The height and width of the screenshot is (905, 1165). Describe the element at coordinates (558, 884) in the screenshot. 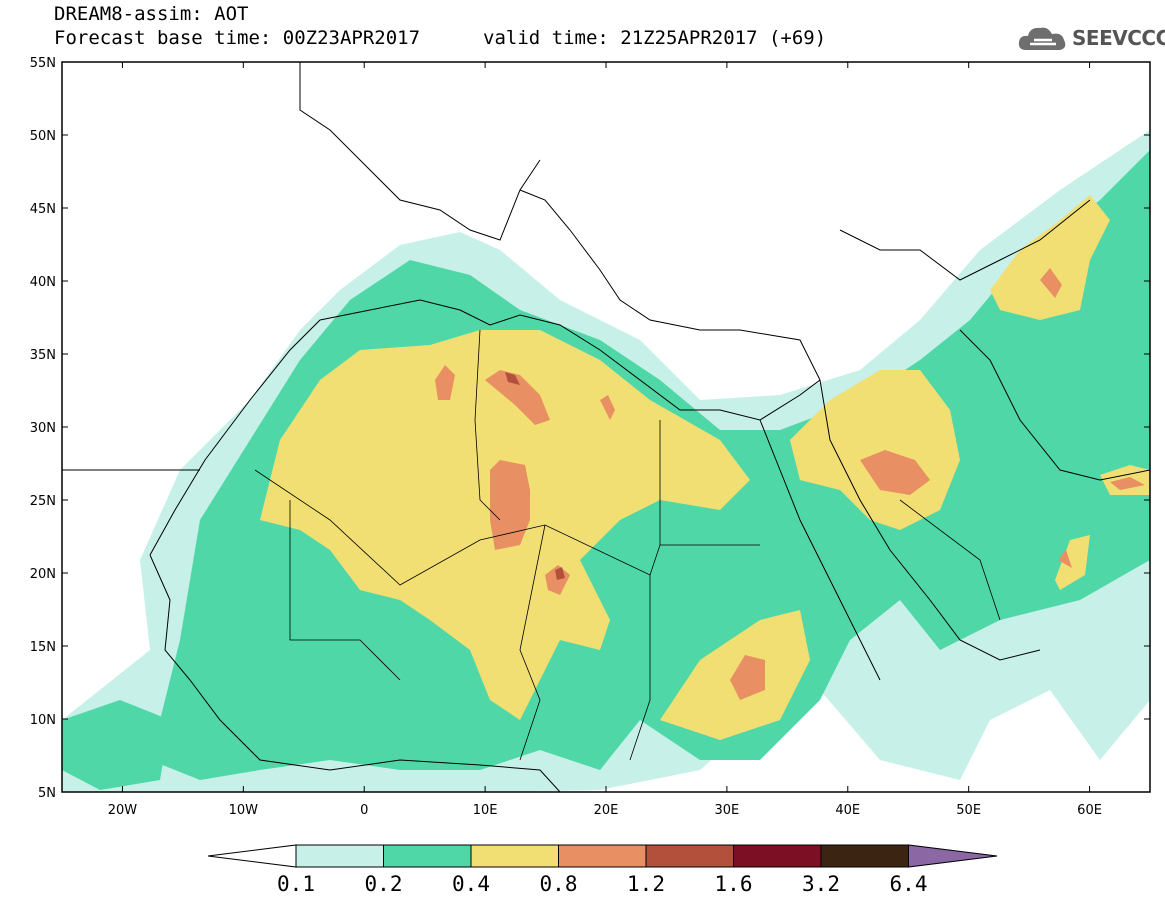

I see `colorbar-level-label: 0.8` at that location.